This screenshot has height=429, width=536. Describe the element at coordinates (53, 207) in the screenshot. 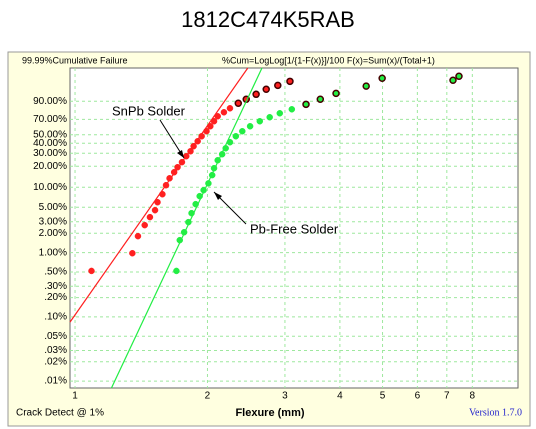

I see `y-tick-label: 5.00%` at that location.